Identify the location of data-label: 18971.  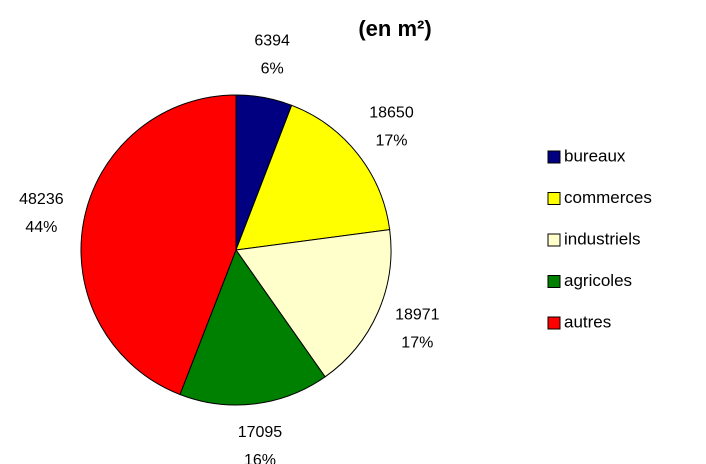
(417, 315).